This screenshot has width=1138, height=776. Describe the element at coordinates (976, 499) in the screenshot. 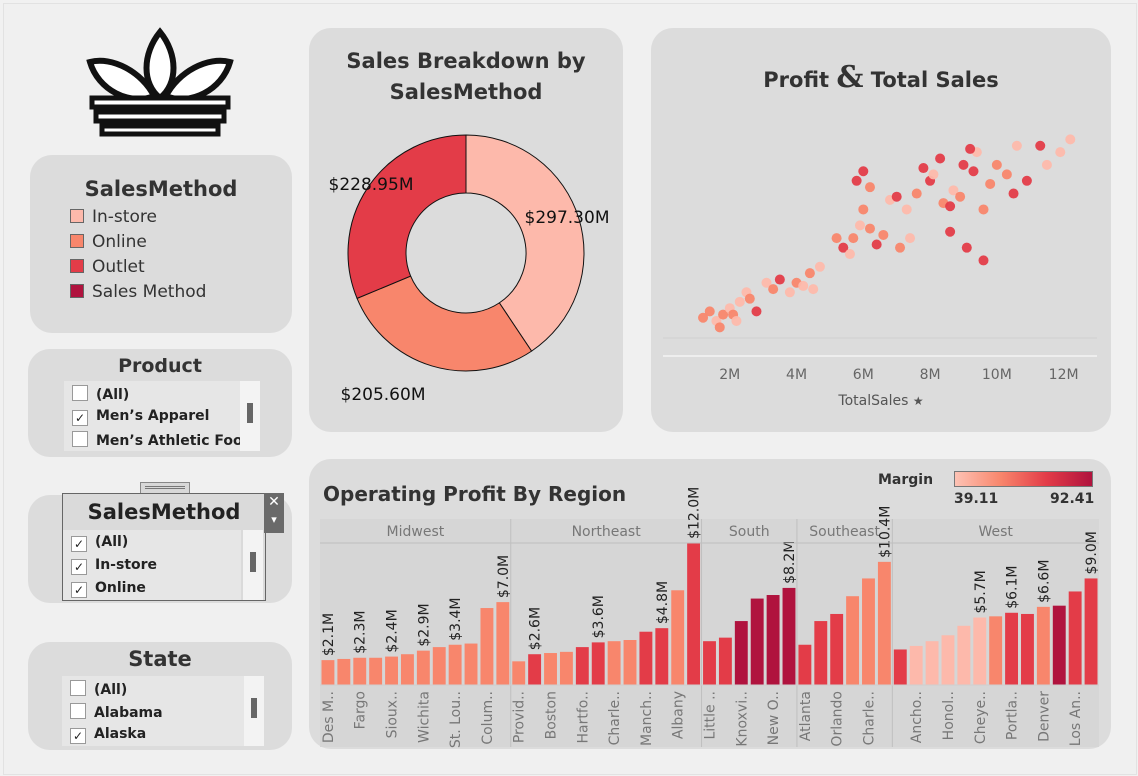

I see `margin-min: 39.11` at that location.